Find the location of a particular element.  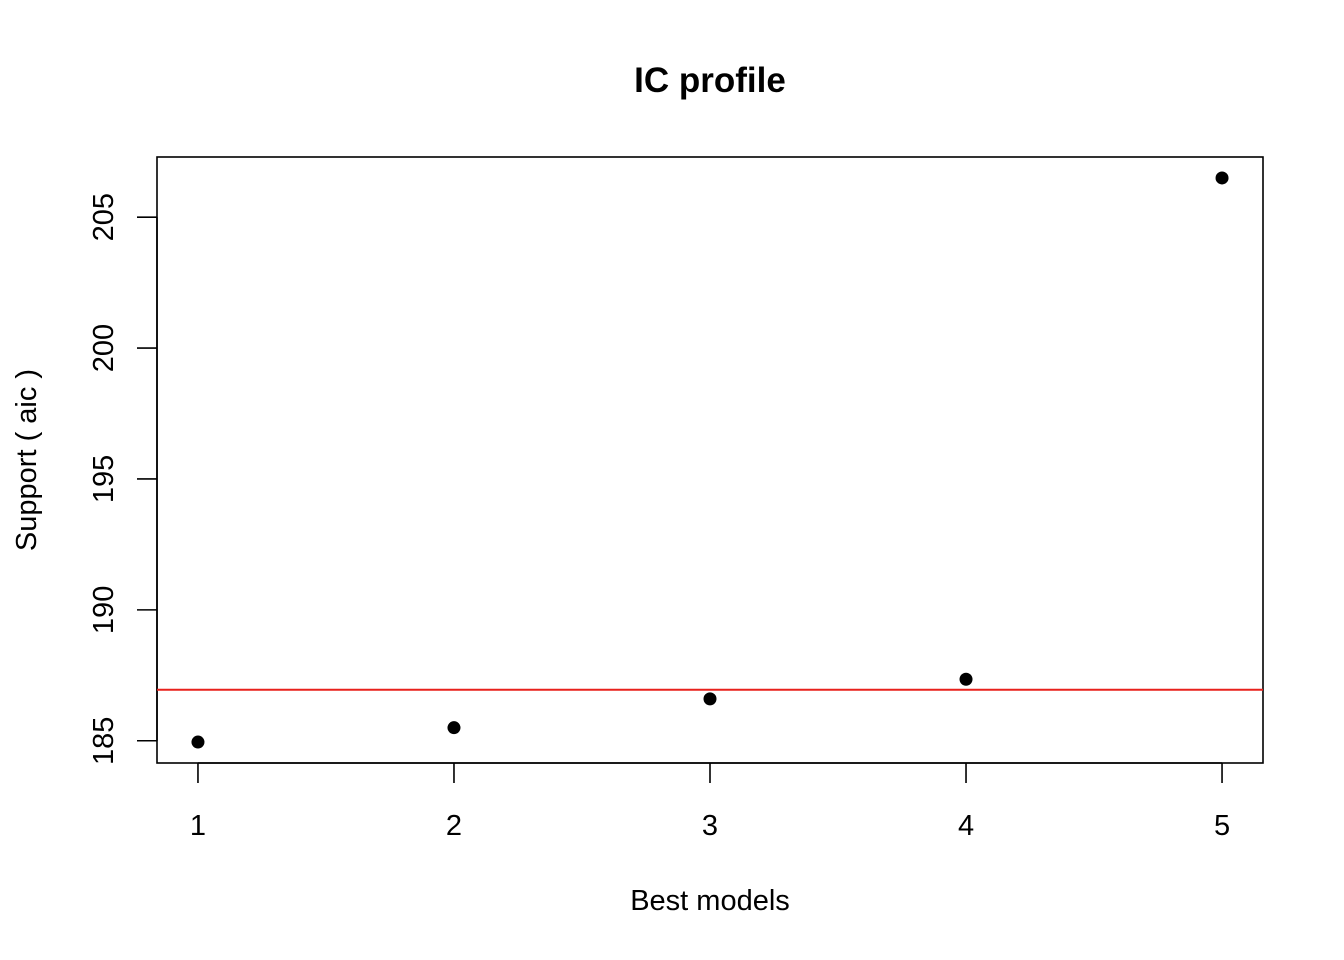

y-tick-label: 185 is located at coordinates (104, 741).